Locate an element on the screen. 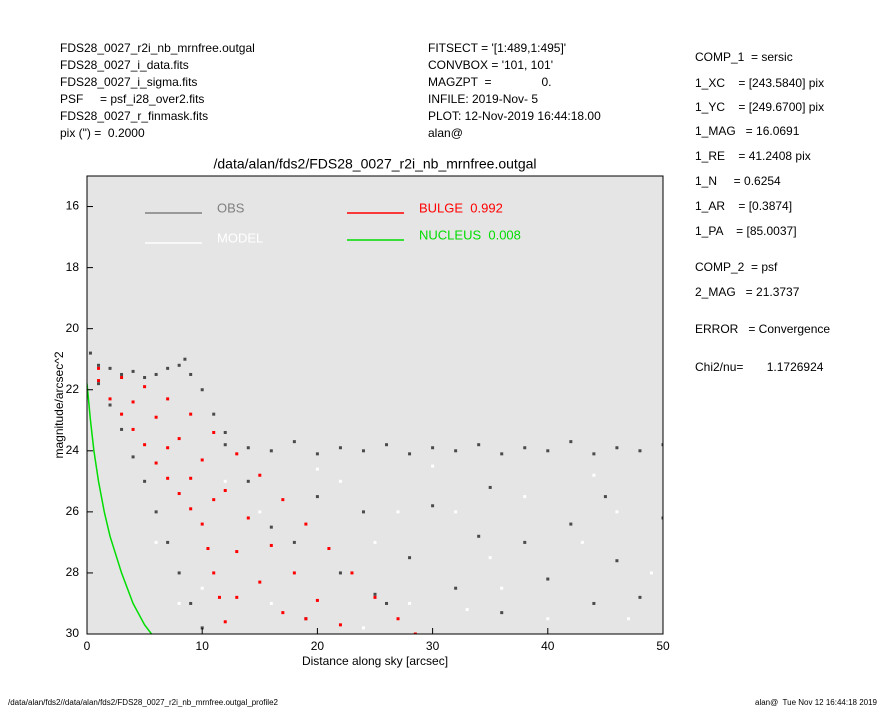 This screenshot has height=708, width=885. header-right-line: 1_N = 0.6254 is located at coordinates (738, 181).